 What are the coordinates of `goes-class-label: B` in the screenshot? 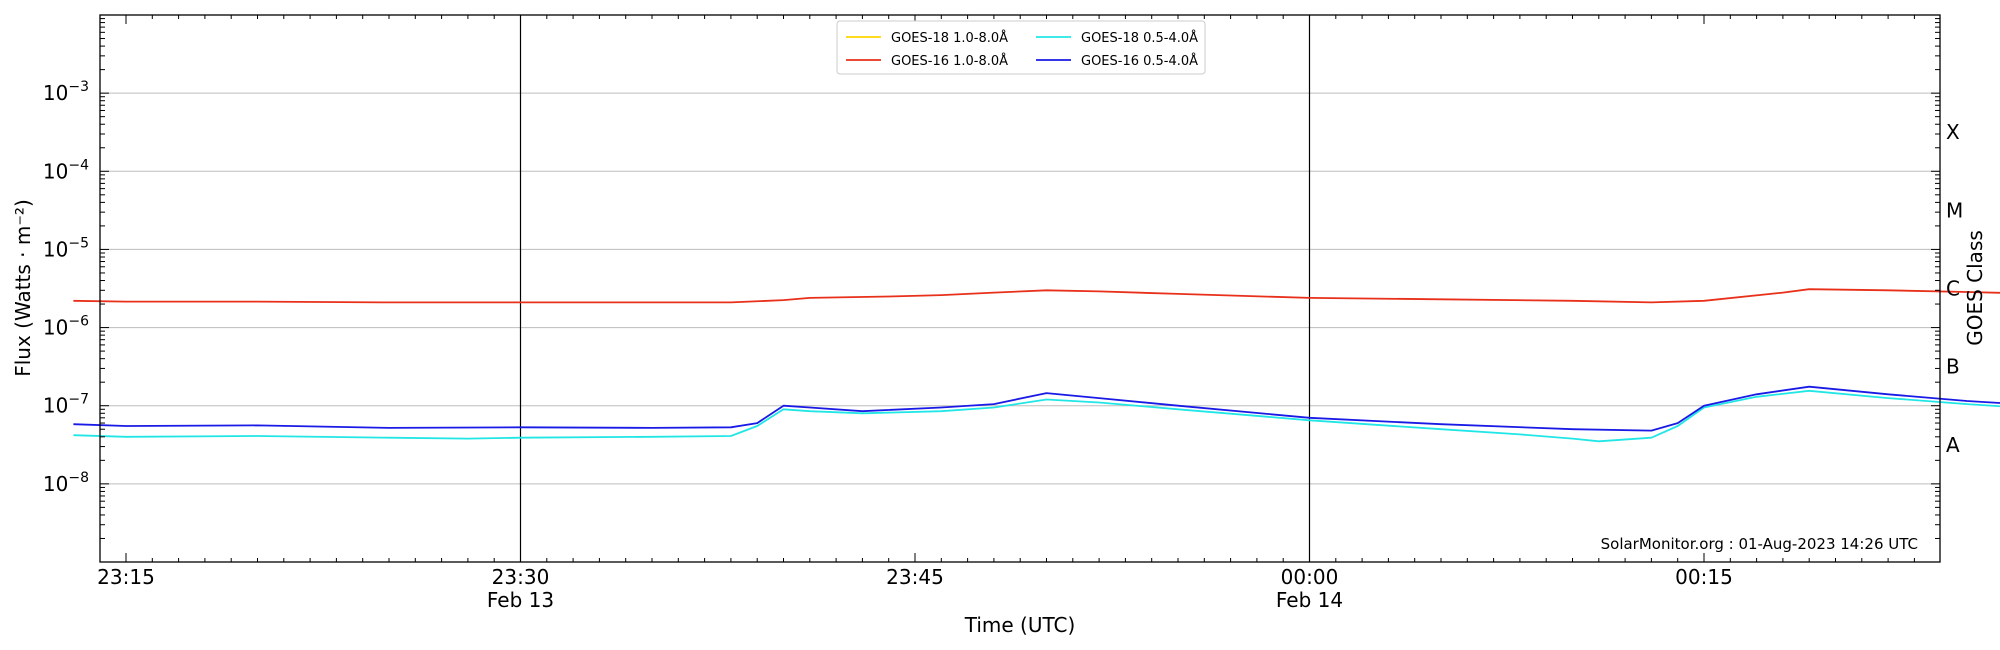 It's located at (1953, 367).